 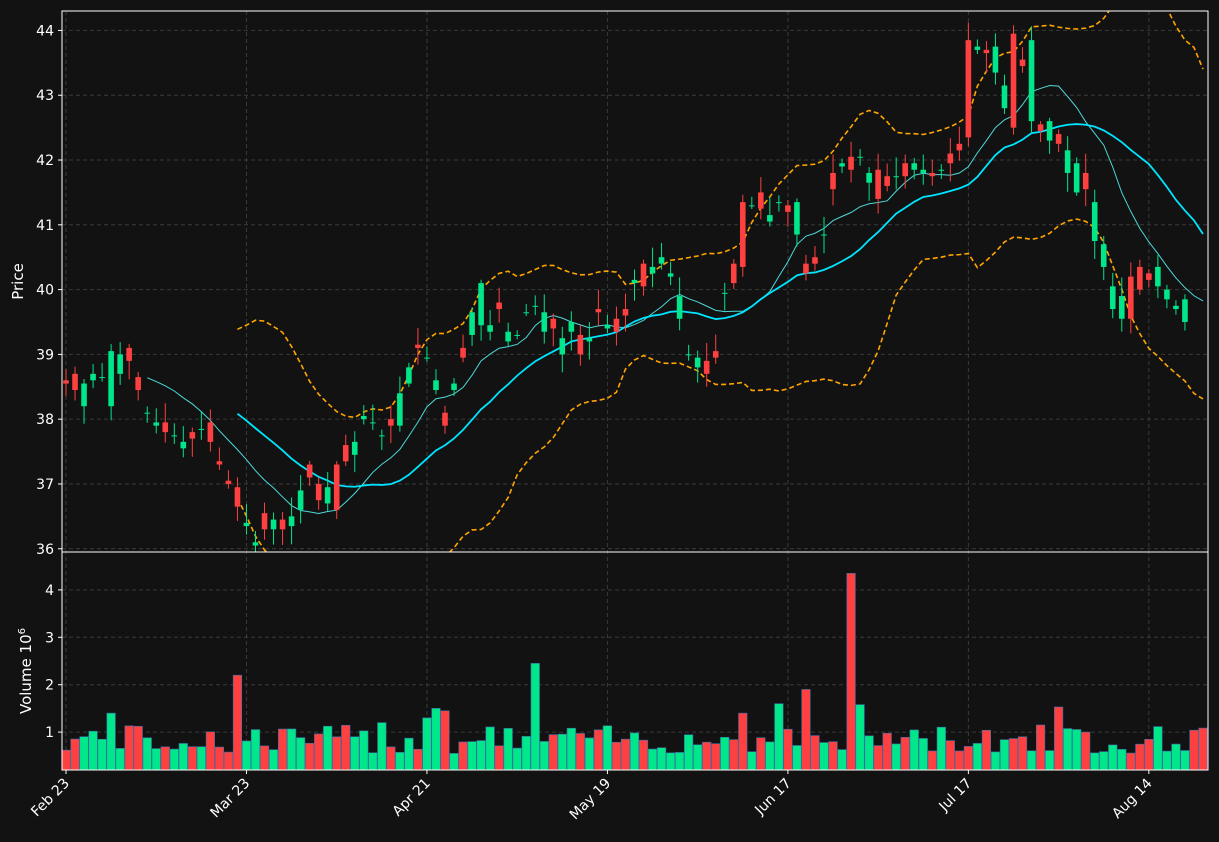 What do you see at coordinates (45, 161) in the screenshot?
I see `price-tick-label: 42` at bounding box center [45, 161].